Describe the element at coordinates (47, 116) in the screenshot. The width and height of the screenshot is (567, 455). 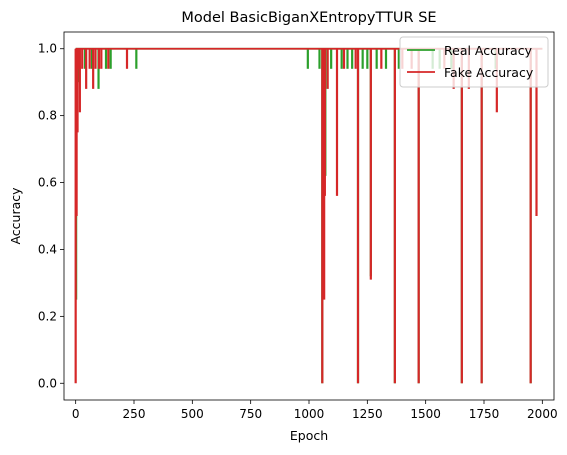
I see `y-tick-label: 0.8` at that location.